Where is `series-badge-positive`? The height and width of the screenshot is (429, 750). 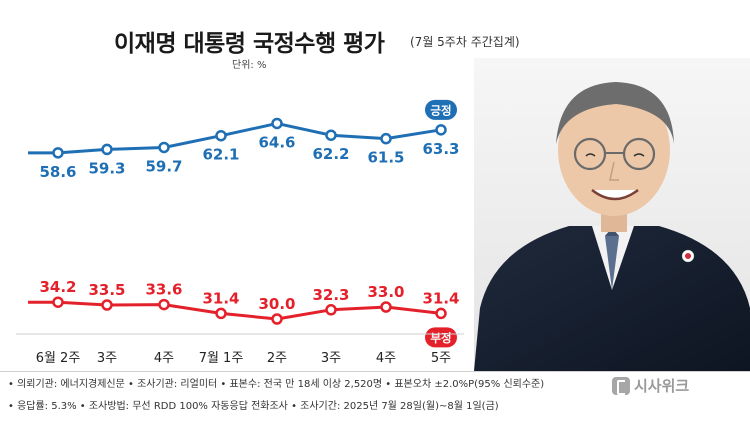
series-badge-positive is located at coordinates (441, 109).